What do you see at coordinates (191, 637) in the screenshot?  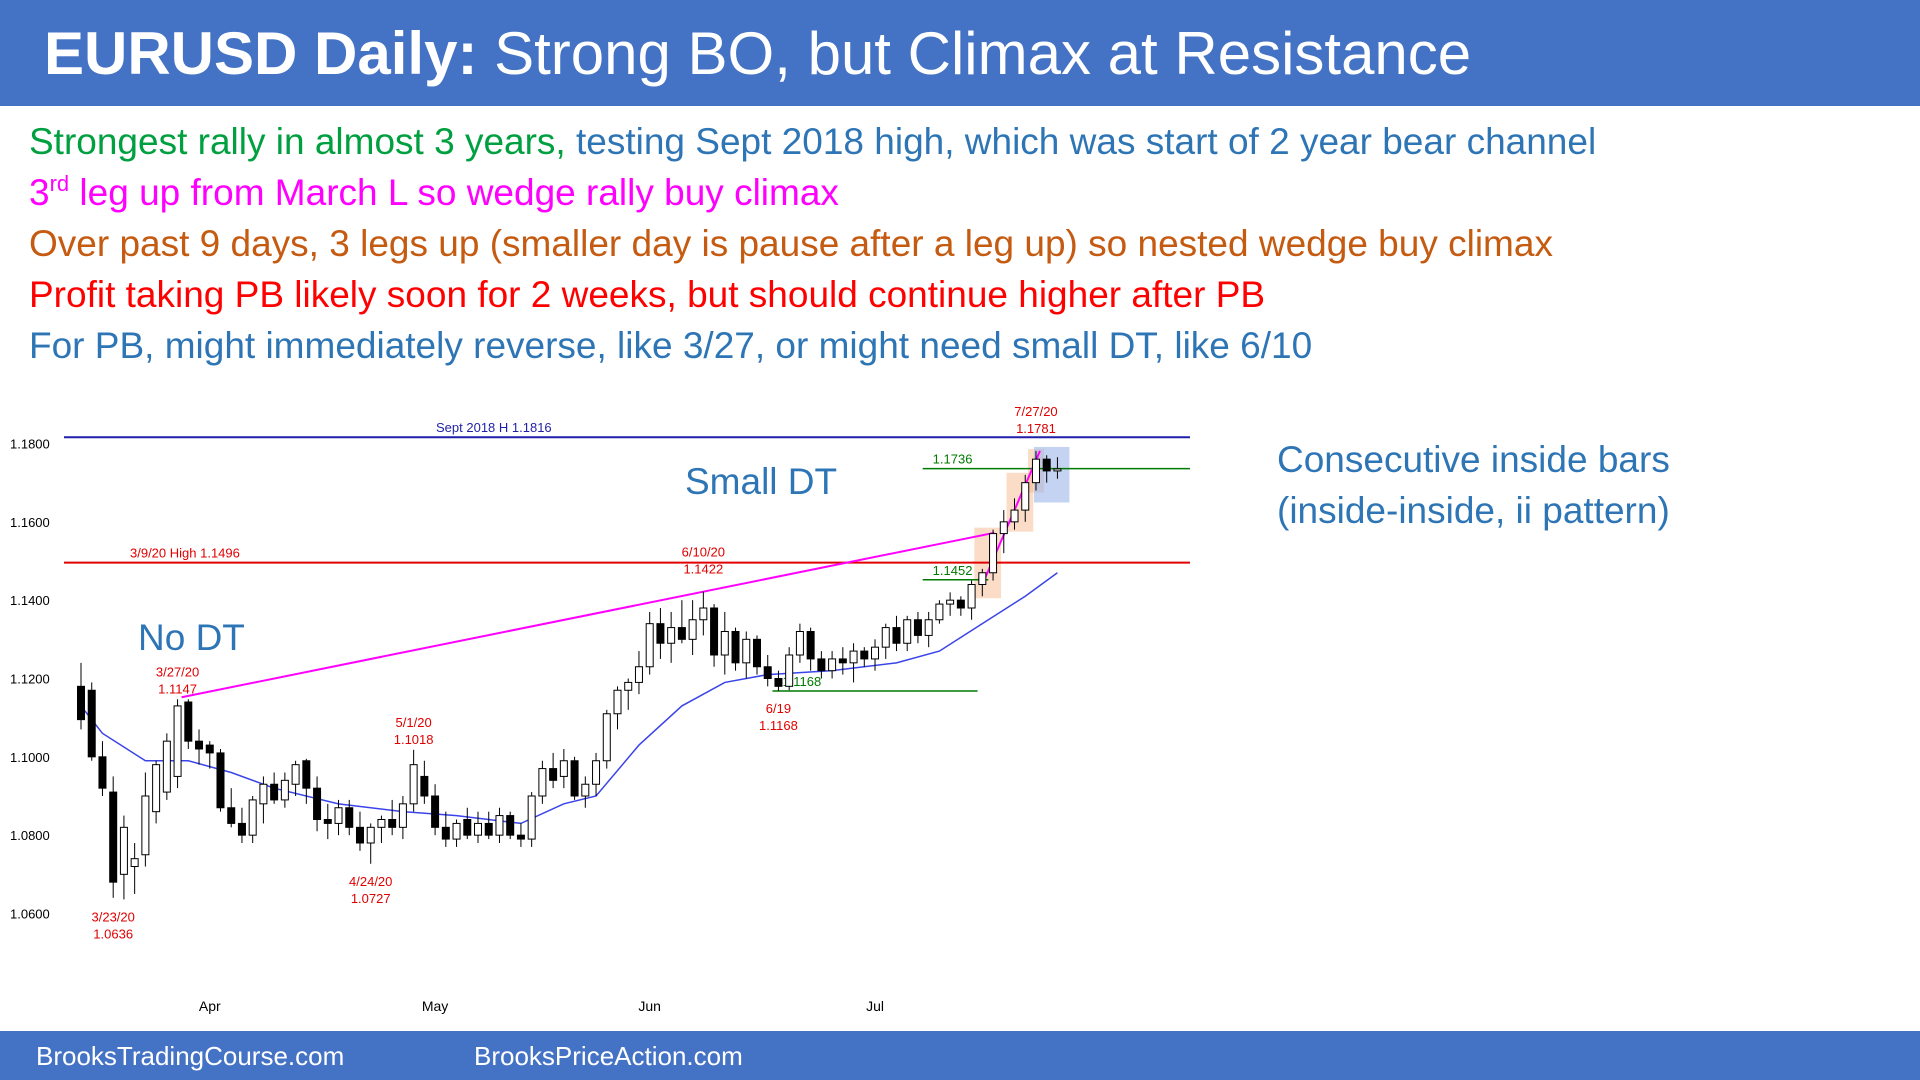 I see `no-dt-callout: No DT` at bounding box center [191, 637].